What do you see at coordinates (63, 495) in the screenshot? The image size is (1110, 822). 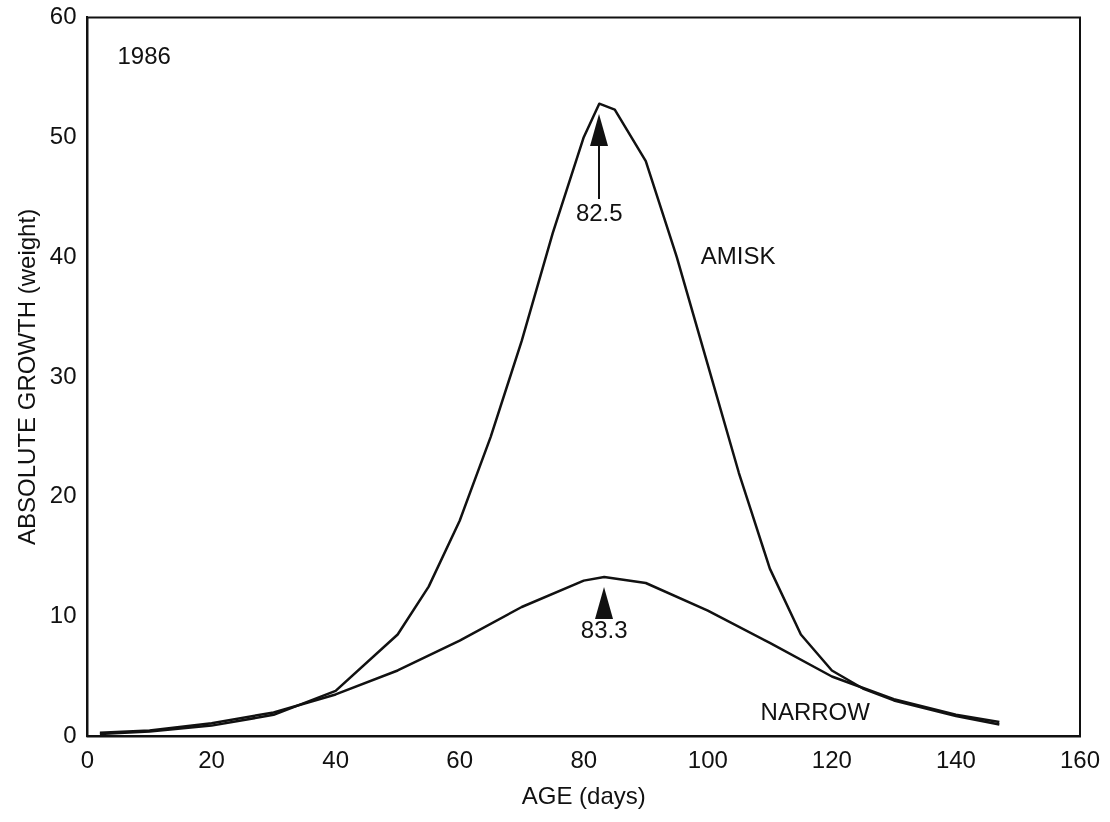 I see `y-tick-label: 20` at bounding box center [63, 495].